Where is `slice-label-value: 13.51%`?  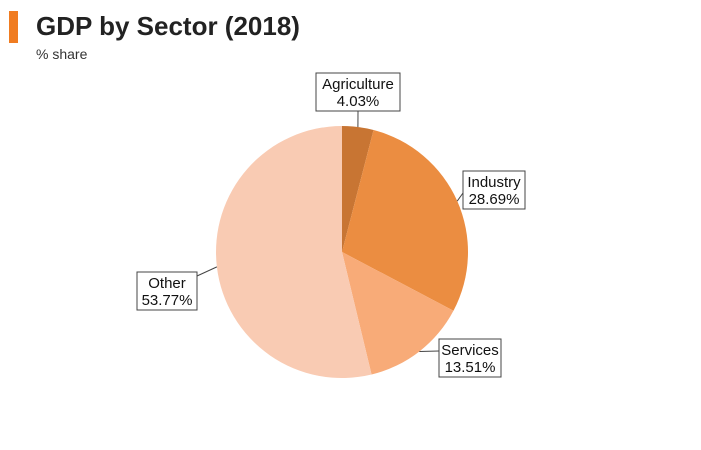 slice-label-value: 13.51% is located at coordinates (470, 367).